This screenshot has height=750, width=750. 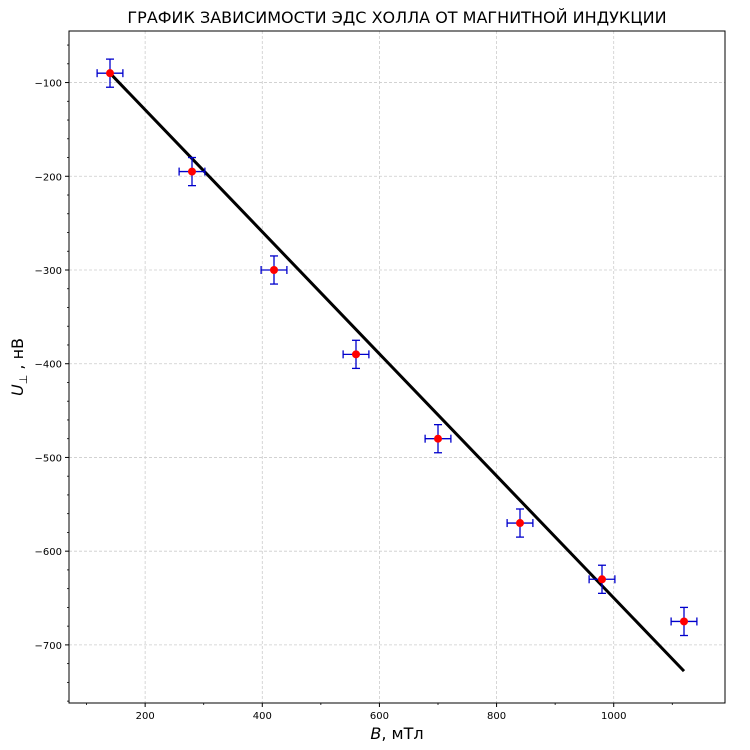 I want to click on y-tick-label: −400, so click(x=48, y=365).